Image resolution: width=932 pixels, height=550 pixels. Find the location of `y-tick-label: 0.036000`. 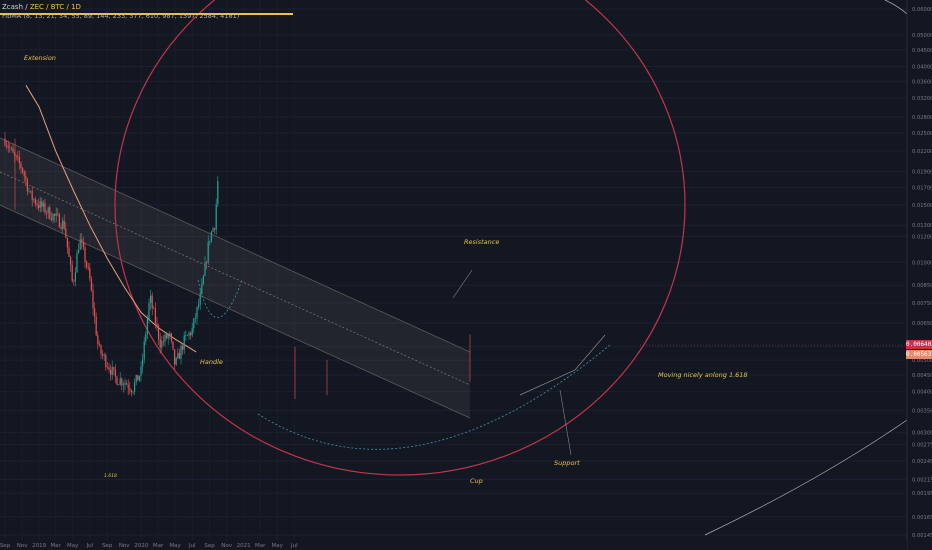

y-tick-label: 0.036000 is located at coordinates (922, 82).